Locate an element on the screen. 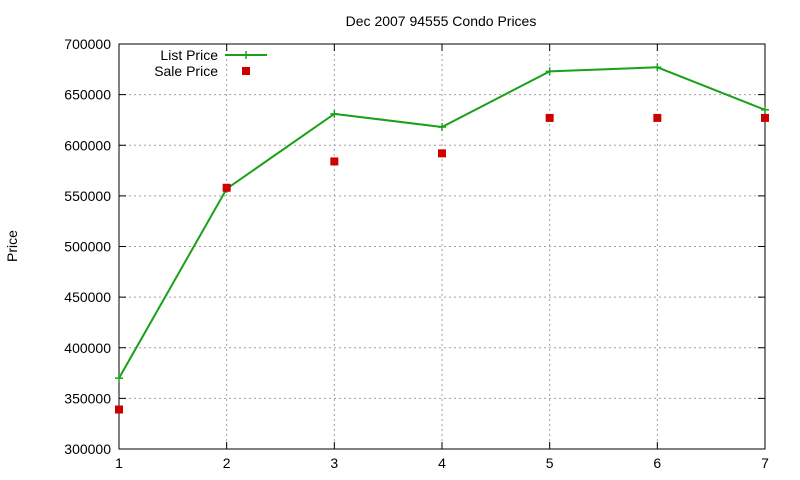 Image resolution: width=800 pixels, height=480 pixels. y-tick-label: 700000 is located at coordinates (87, 44).